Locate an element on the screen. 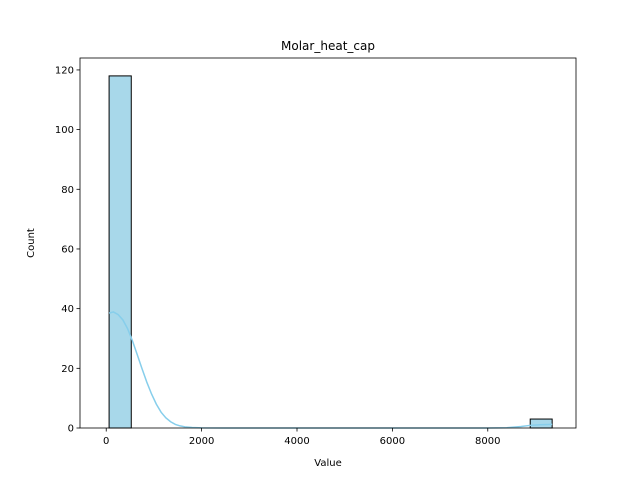 Image resolution: width=640 pixels, height=480 pixels. y-axis-ticks: 0 20 40 60 80 100 120 is located at coordinates (67, 250).